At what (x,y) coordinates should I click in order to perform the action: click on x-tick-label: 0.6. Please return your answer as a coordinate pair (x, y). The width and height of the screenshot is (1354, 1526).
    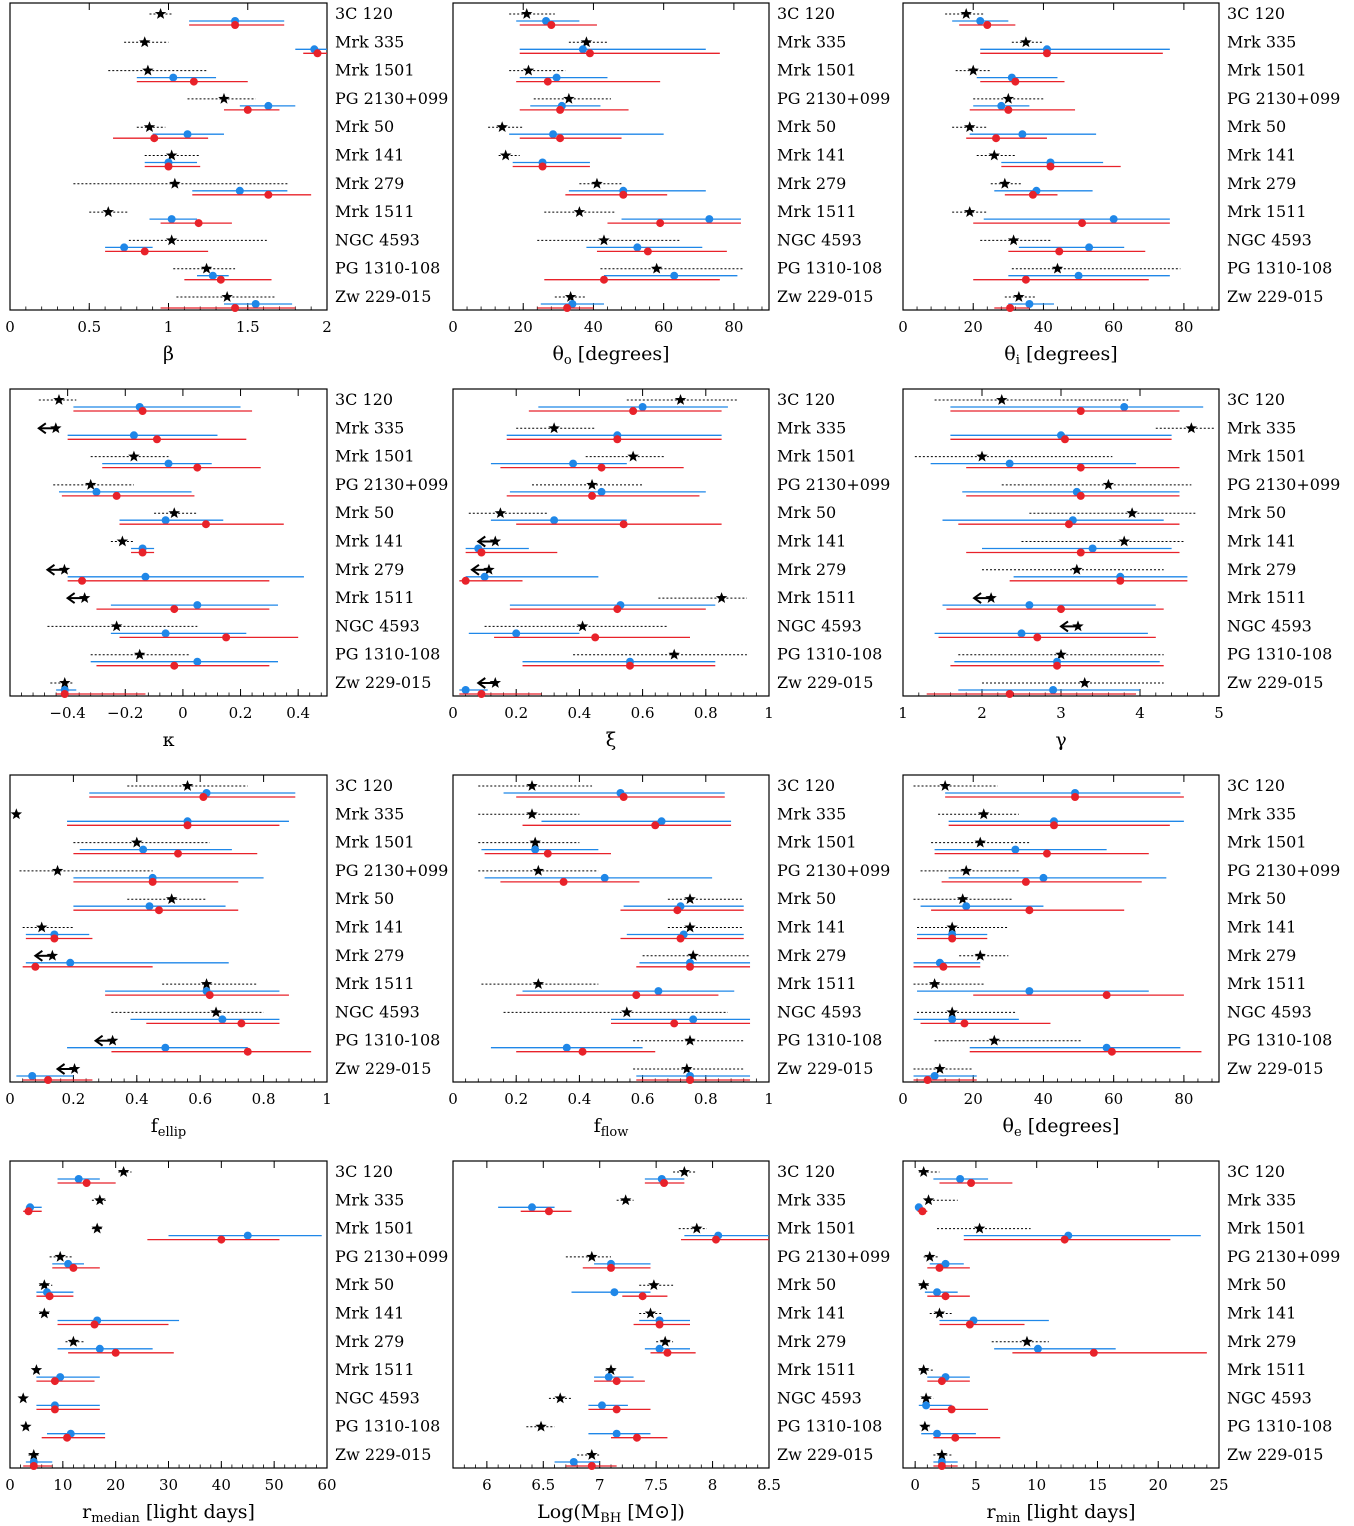
    Looking at the image, I should click on (643, 1099).